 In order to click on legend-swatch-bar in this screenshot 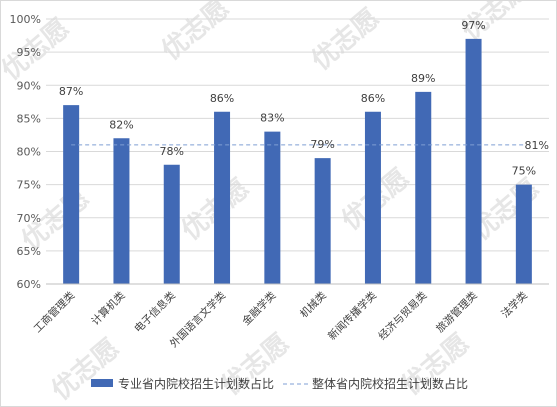, I will do `click(102, 383)`.